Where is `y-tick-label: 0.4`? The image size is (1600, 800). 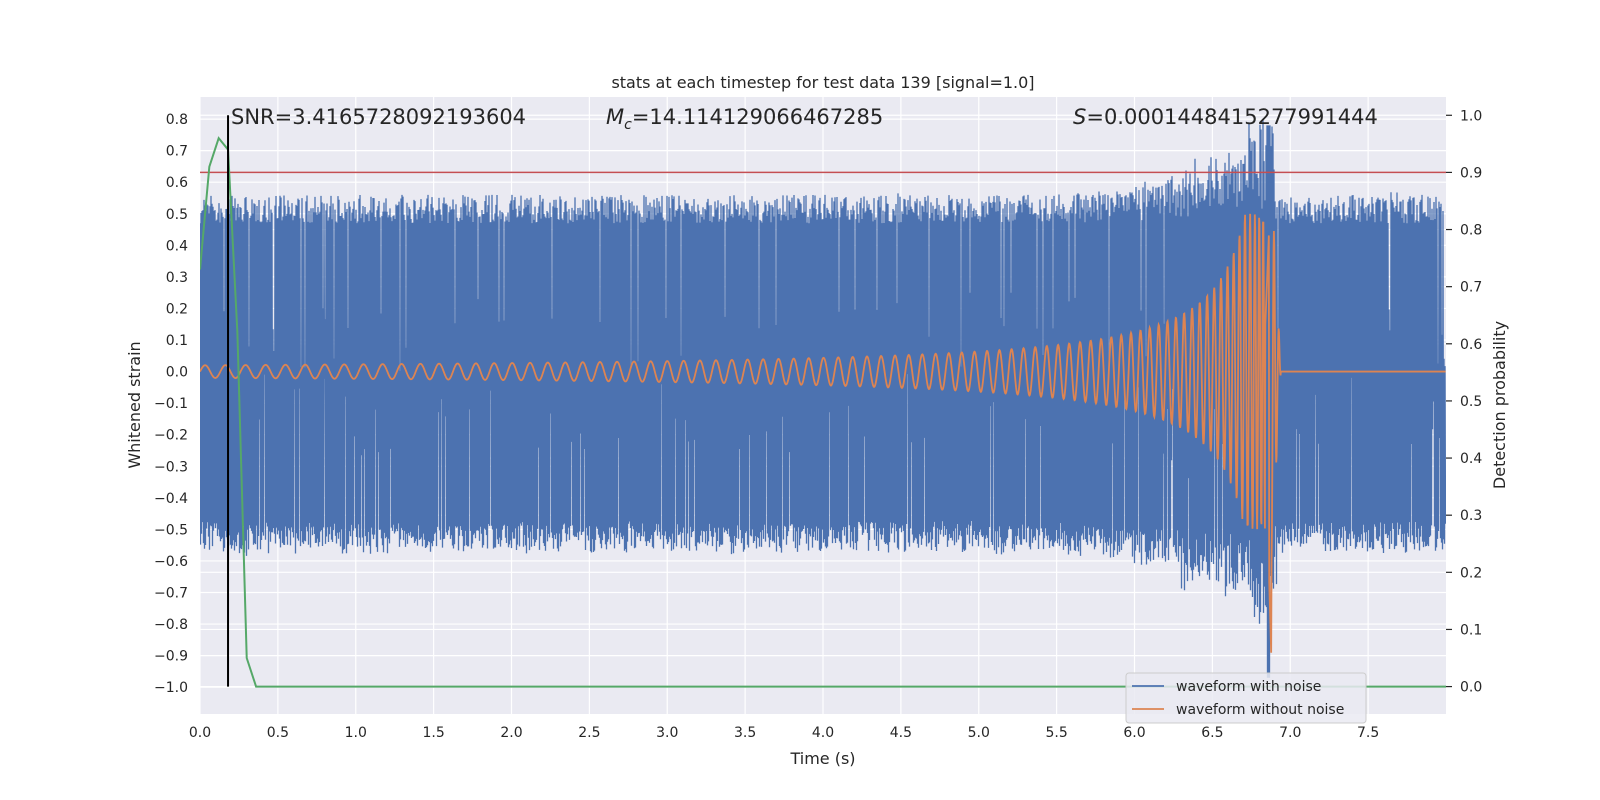 y-tick-label: 0.4 is located at coordinates (177, 246).